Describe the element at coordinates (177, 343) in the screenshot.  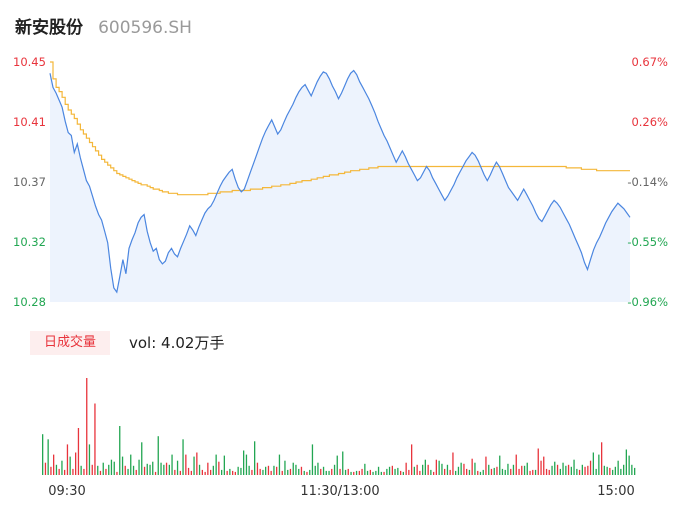
I see `volume-readout: vol: 4.02万手` at that location.